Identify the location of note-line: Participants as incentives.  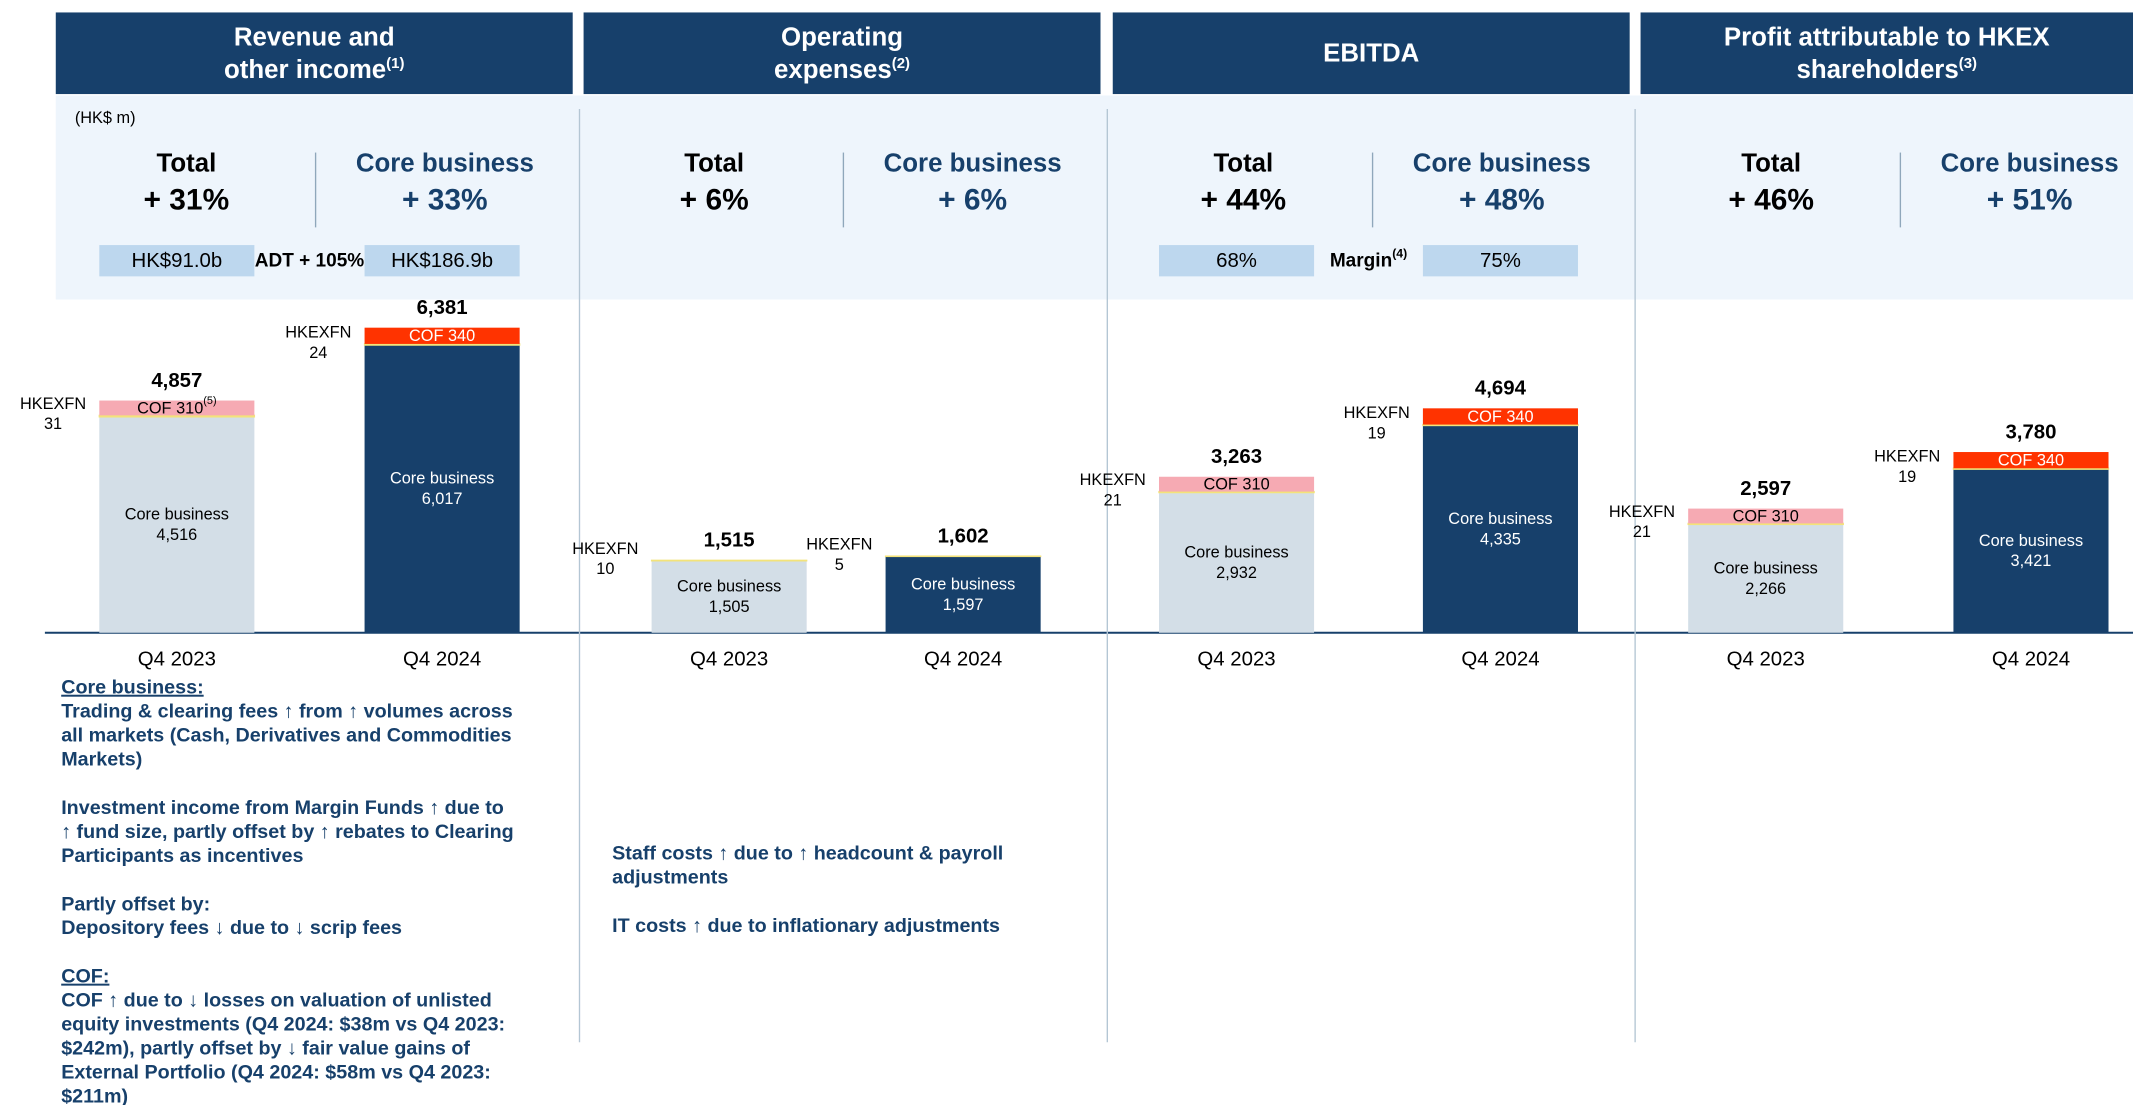
(182, 856).